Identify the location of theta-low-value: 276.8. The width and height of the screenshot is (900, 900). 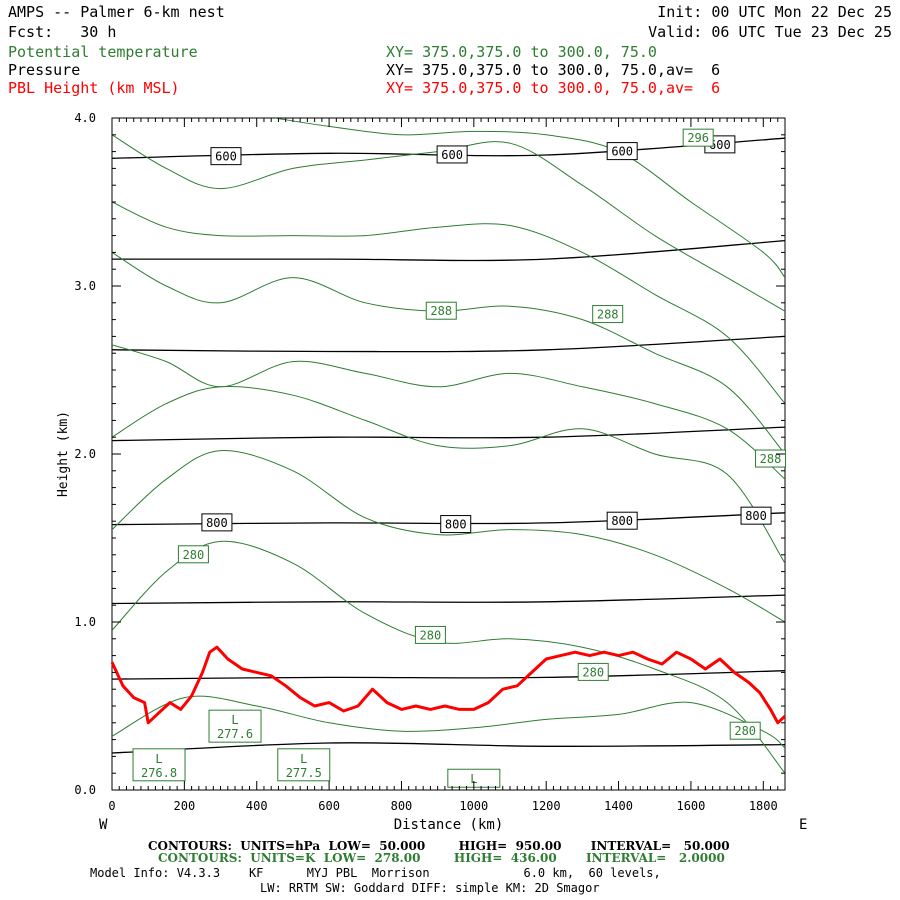
(159, 773).